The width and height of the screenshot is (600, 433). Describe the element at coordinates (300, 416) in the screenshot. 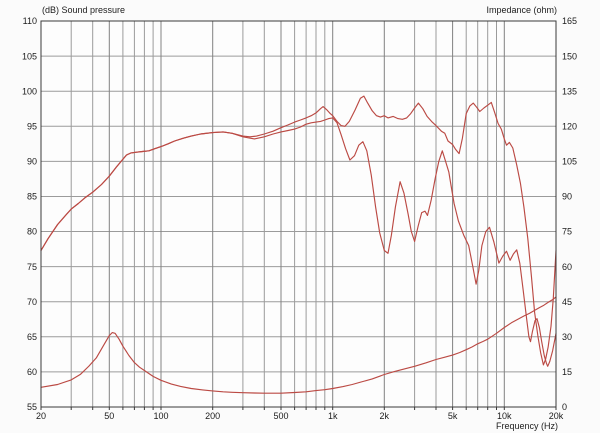

I see `x-axis-tick-labels: 20 50 100 200 500 1k 2k 5k 10k 20k` at that location.